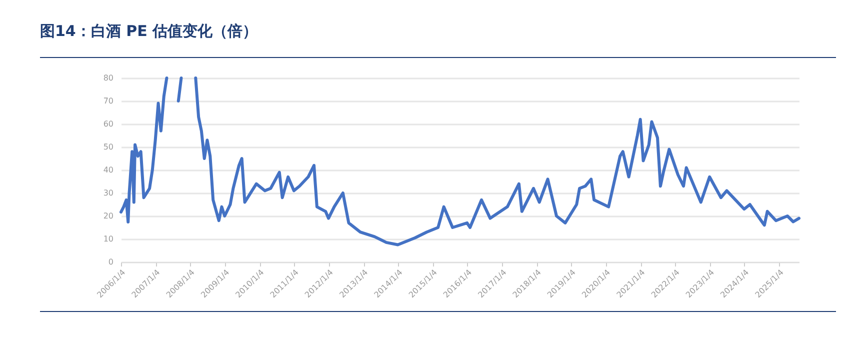 Image resolution: width=854 pixels, height=337 pixels. Describe the element at coordinates (111, 262) in the screenshot. I see `y-tick-label: 0` at that location.